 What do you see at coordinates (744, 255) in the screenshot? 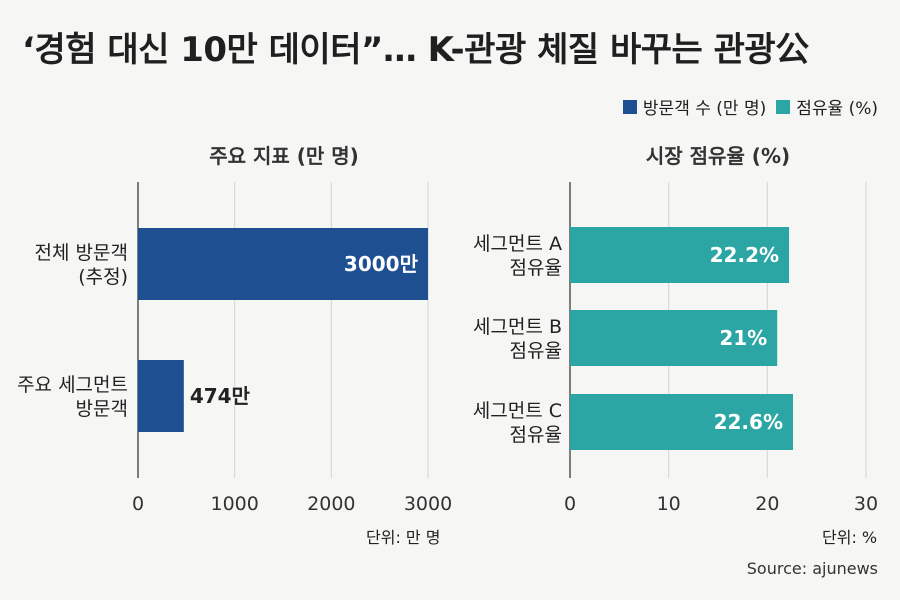
I see `chart1-data-label-0: 22.2%` at bounding box center [744, 255].